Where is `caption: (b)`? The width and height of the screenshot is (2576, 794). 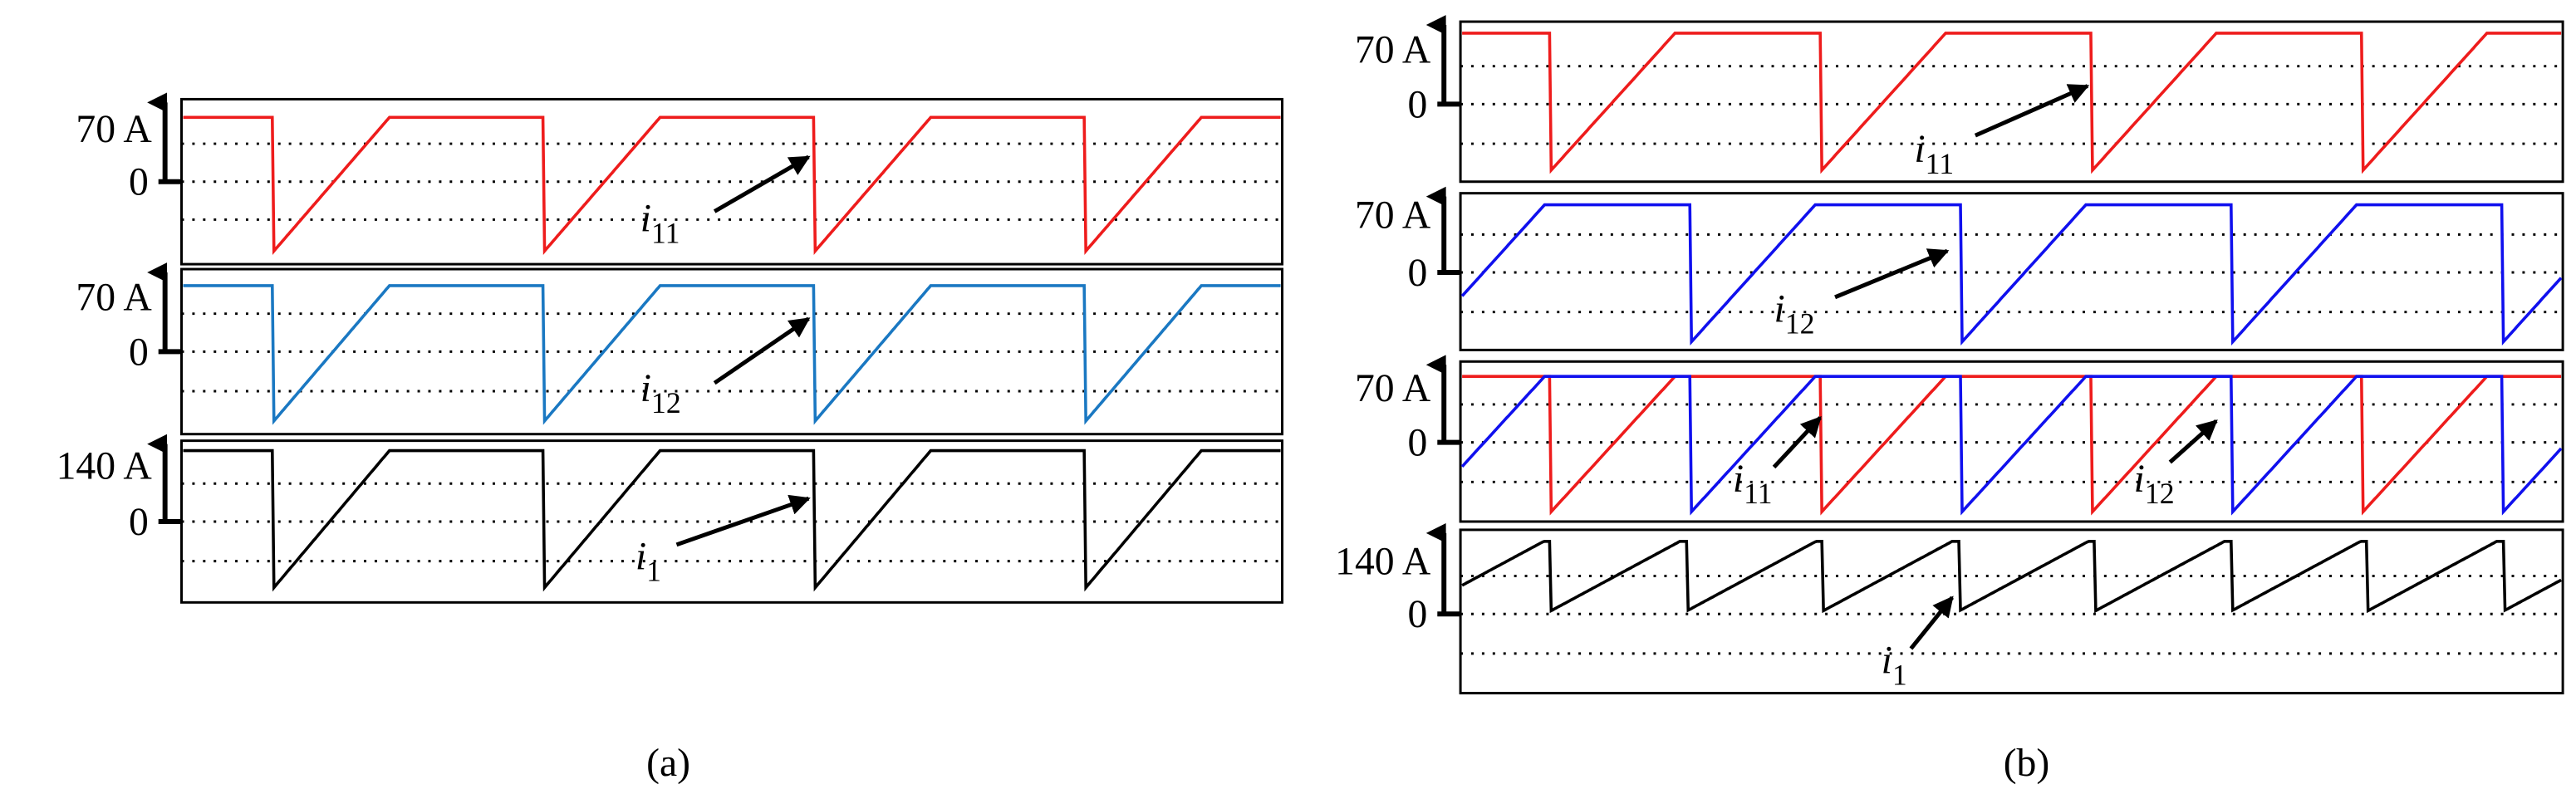
caption: (b) is located at coordinates (2027, 763).